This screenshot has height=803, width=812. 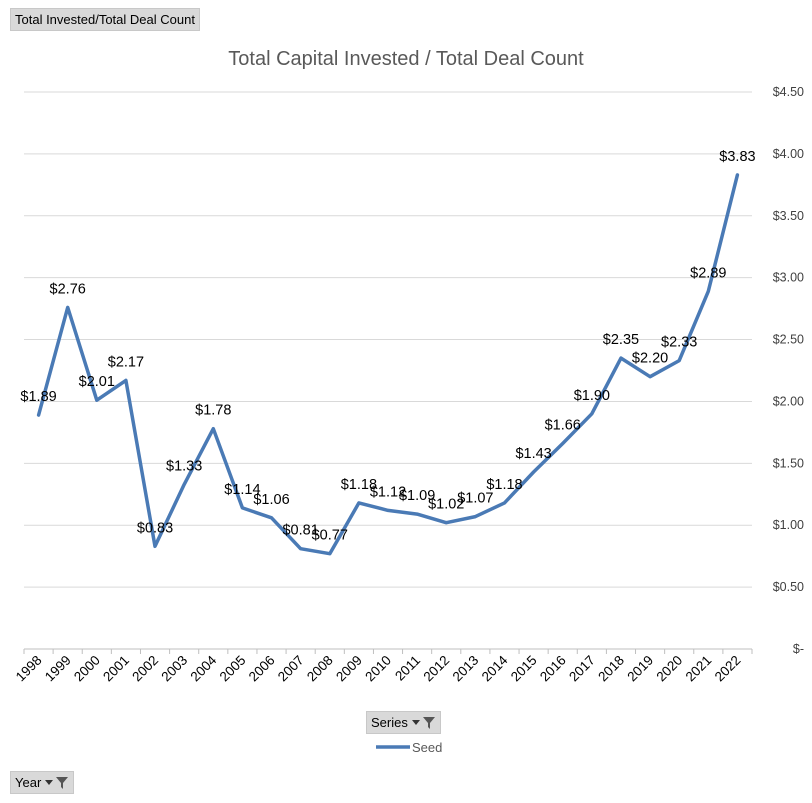 What do you see at coordinates (788, 401) in the screenshot?
I see `y-tick-label: $2.00` at bounding box center [788, 401].